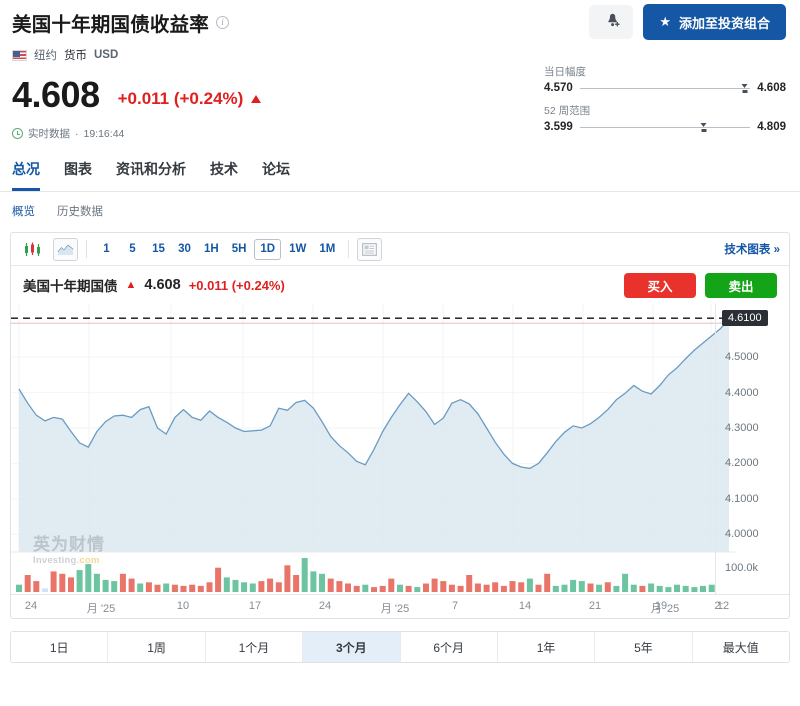 This screenshot has height=706, width=800. What do you see at coordinates (86, 249) in the screenshot?
I see `toolbar-divider` at bounding box center [86, 249].